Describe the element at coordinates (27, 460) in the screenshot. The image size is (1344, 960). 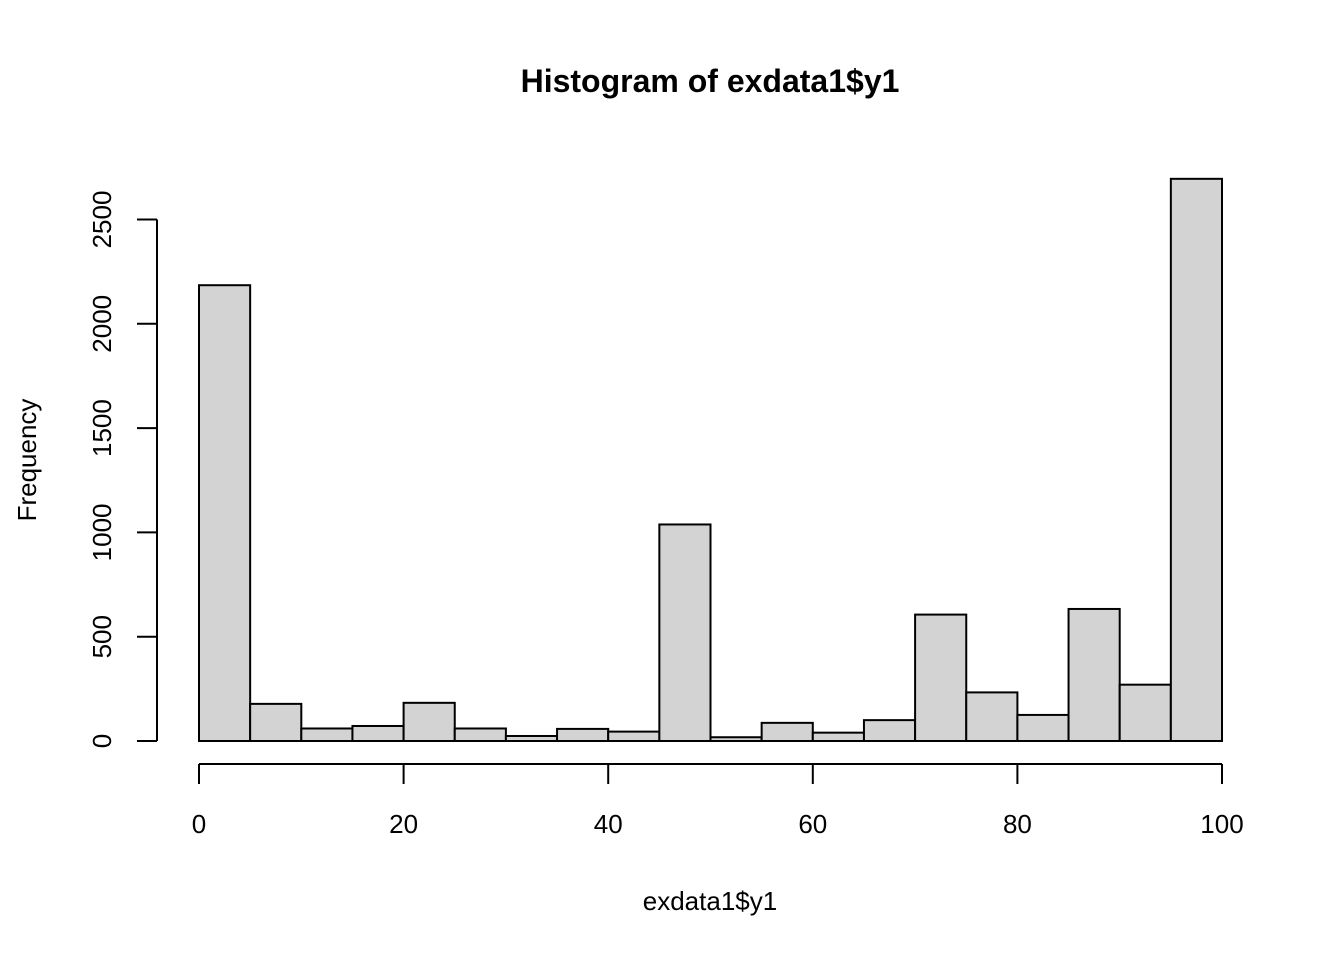
I see `y-axis-label: Frequency` at that location.